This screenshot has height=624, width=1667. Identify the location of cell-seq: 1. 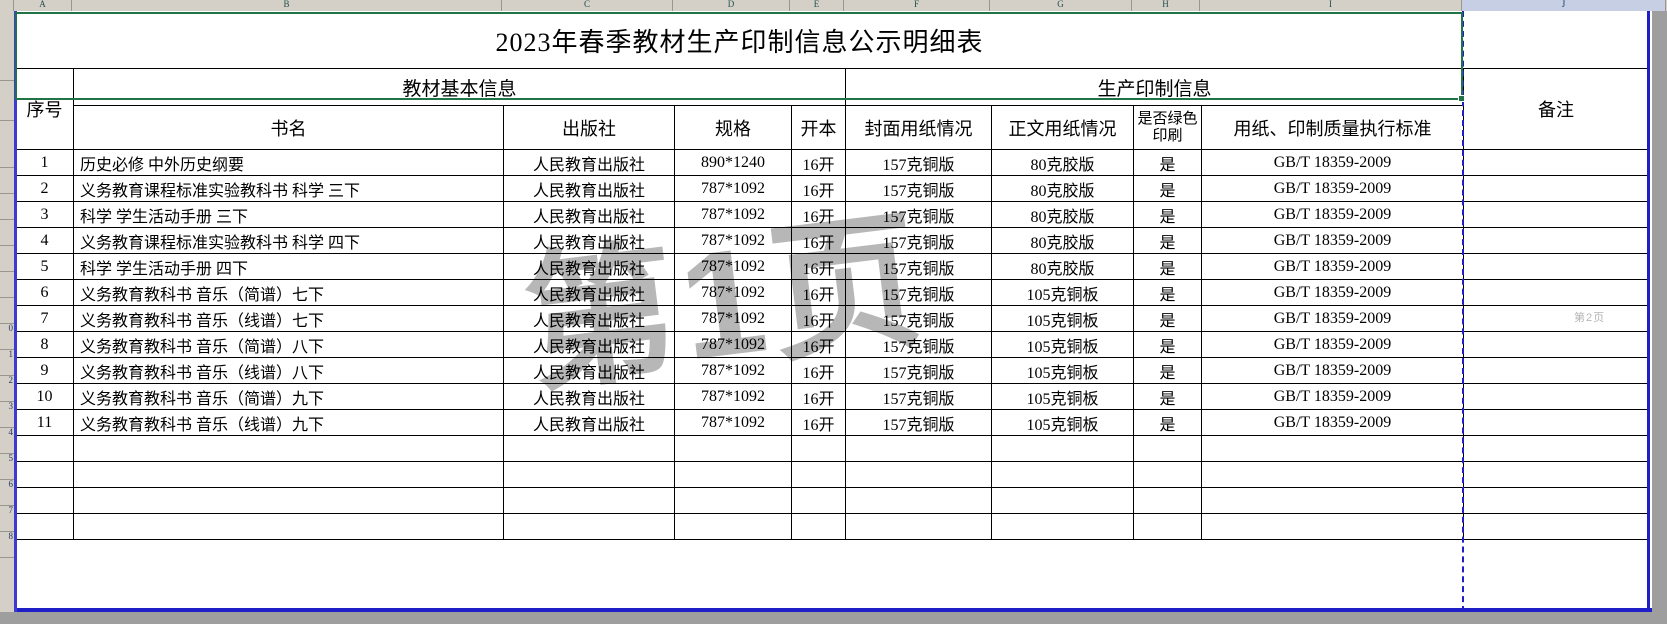
(44, 162).